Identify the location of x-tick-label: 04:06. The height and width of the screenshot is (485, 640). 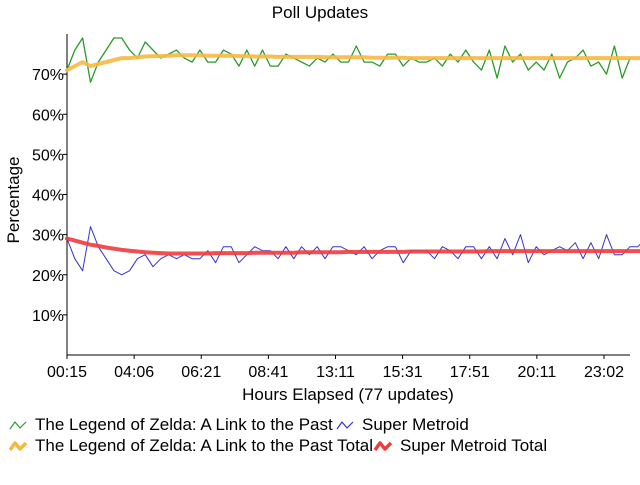
(134, 372).